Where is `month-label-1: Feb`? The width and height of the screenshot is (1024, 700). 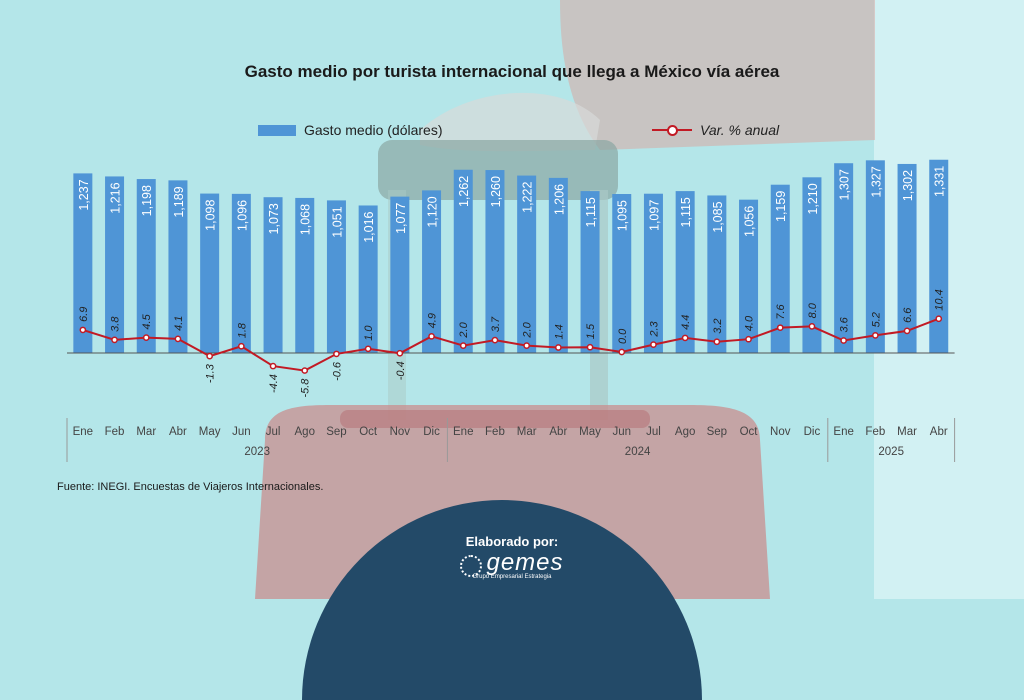
month-label-1: Feb is located at coordinates (115, 432).